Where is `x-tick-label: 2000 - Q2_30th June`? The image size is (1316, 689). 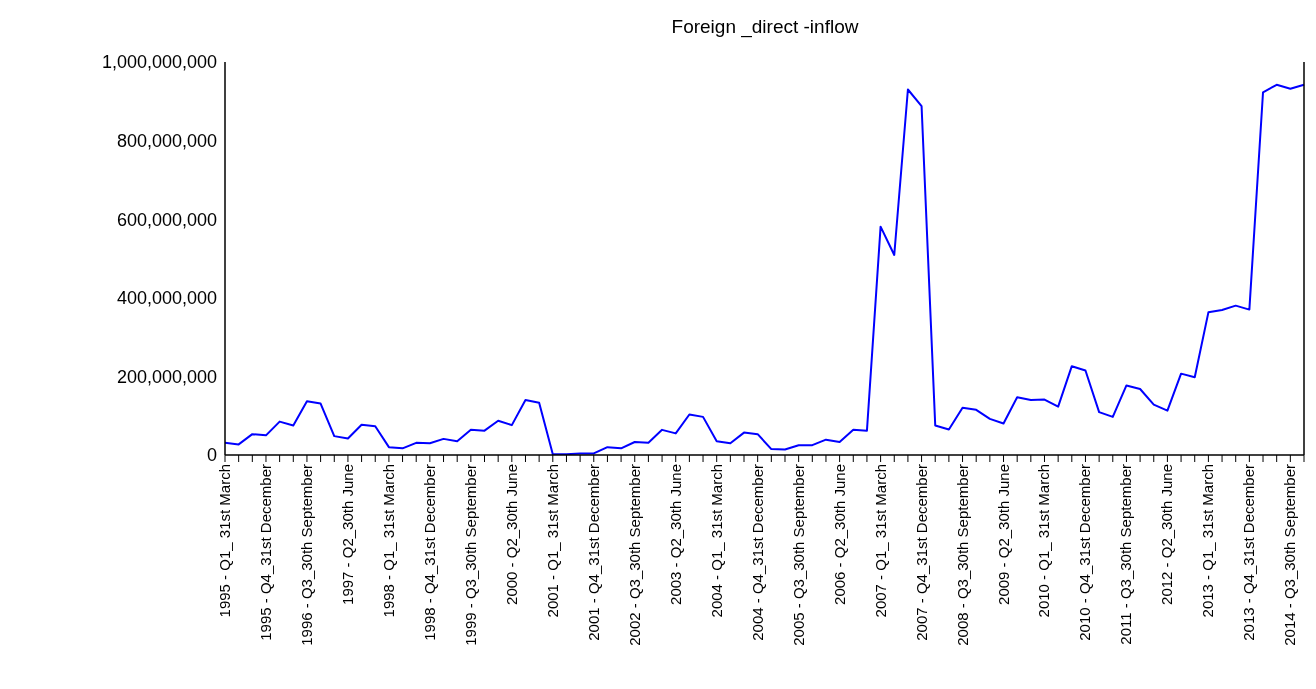 x-tick-label: 2000 - Q2_30th June is located at coordinates (511, 534).